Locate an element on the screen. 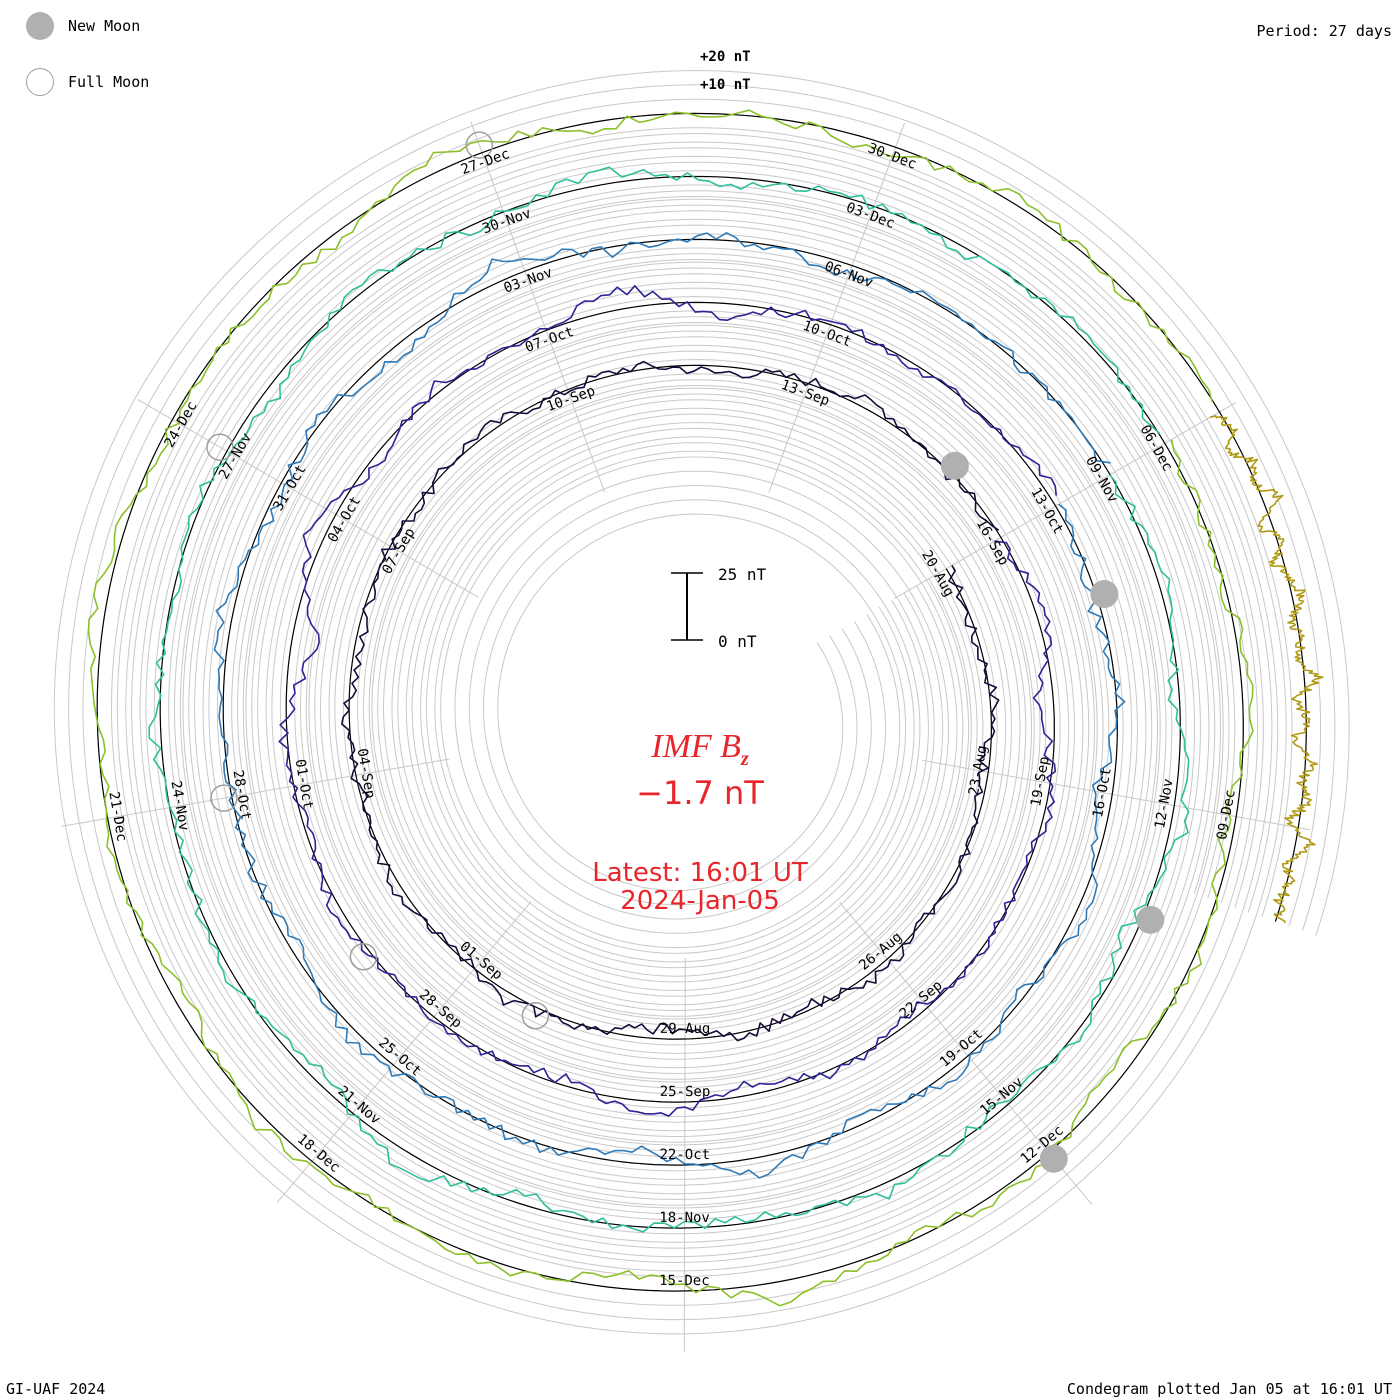 Image resolution: width=1400 pixels, height=1400 pixels. date-label: 22-Oct is located at coordinates (684, 1155).